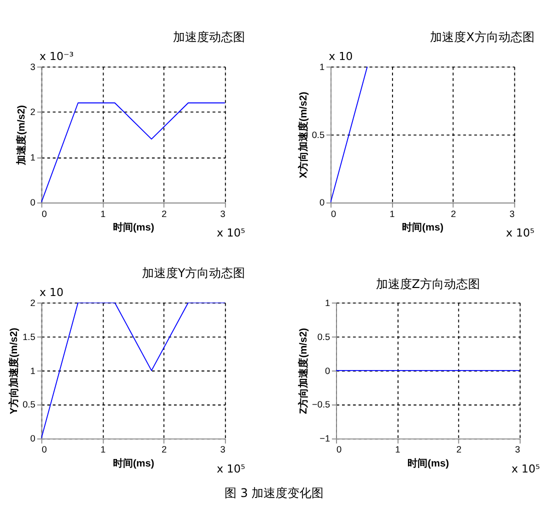 The image size is (550, 520). What do you see at coordinates (14, 371) in the screenshot?
I see `y-axis-title: Y方向加速度(m/s2)` at bounding box center [14, 371].